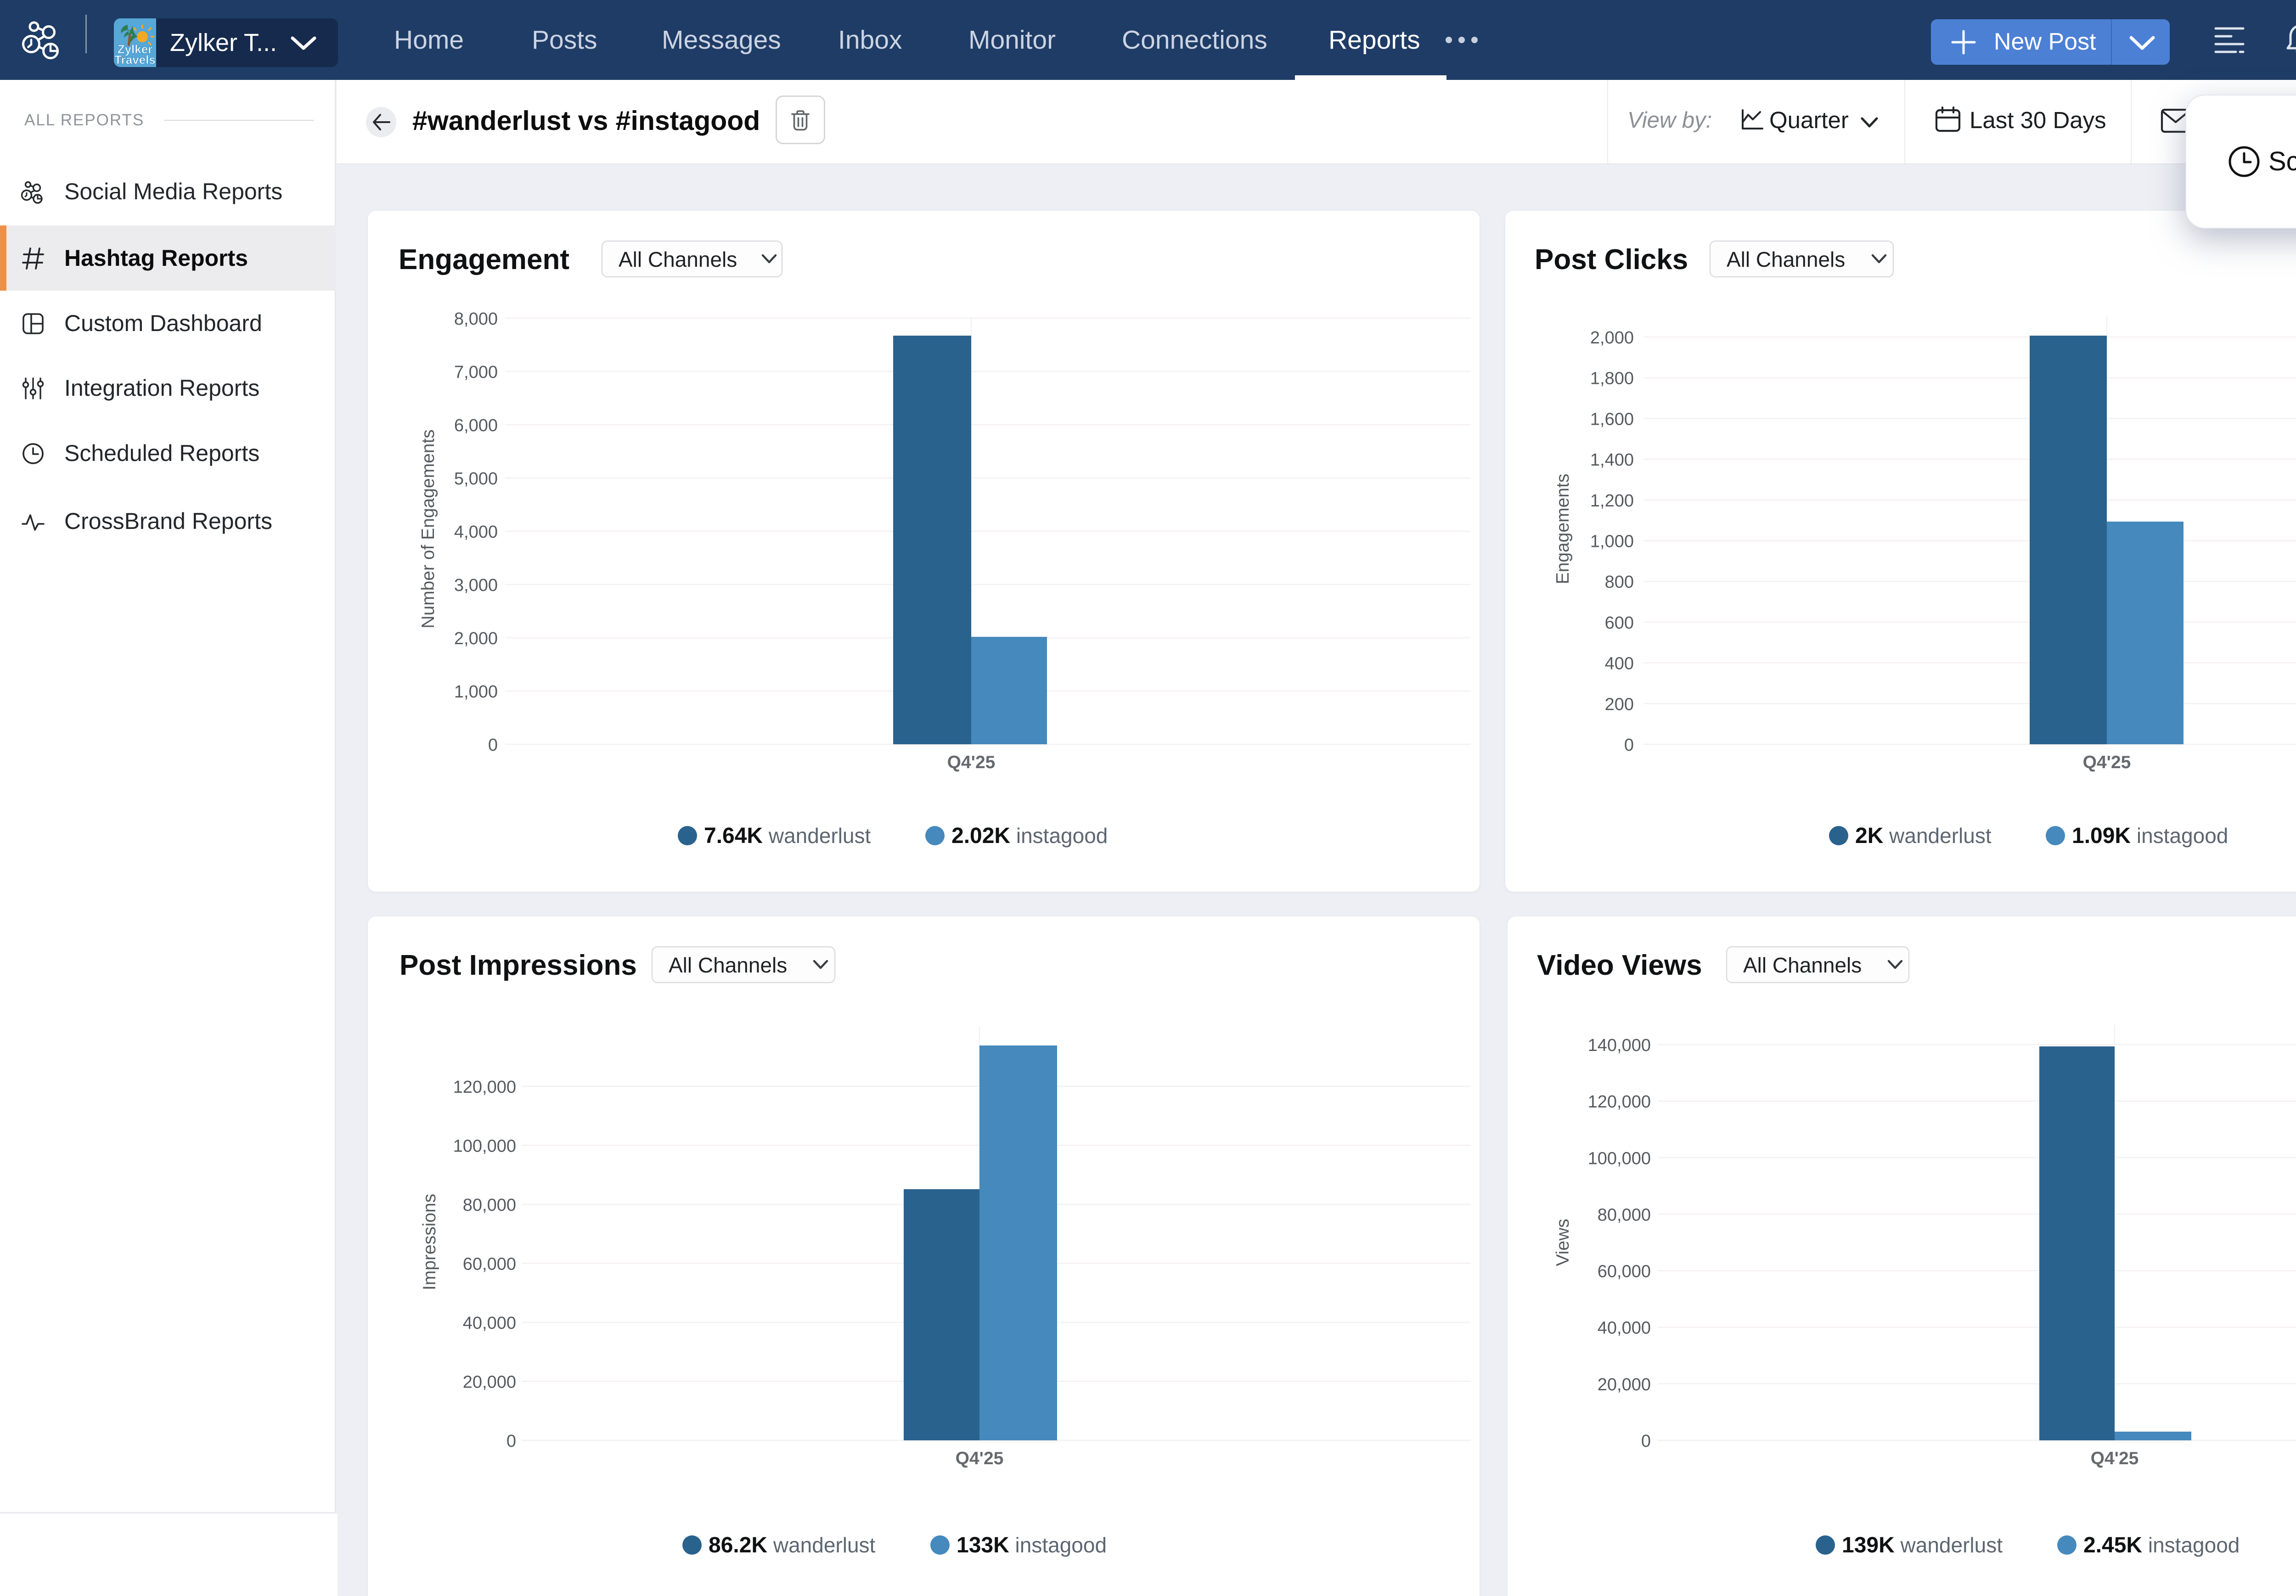  Describe the element at coordinates (1612, 378) in the screenshot. I see `svg-text: 1,800` at that location.